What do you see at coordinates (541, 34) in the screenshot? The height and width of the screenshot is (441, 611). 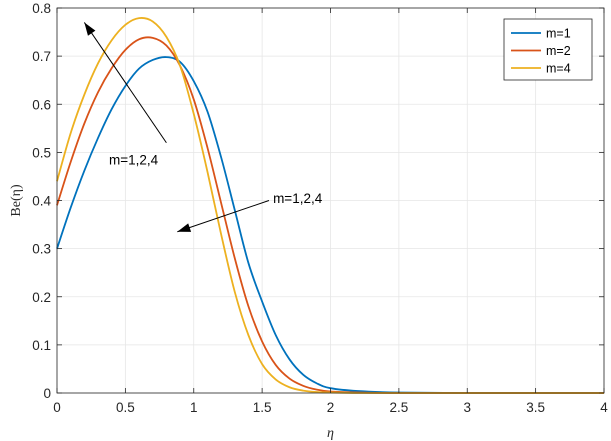 I see `legend-item: m=1` at bounding box center [541, 34].